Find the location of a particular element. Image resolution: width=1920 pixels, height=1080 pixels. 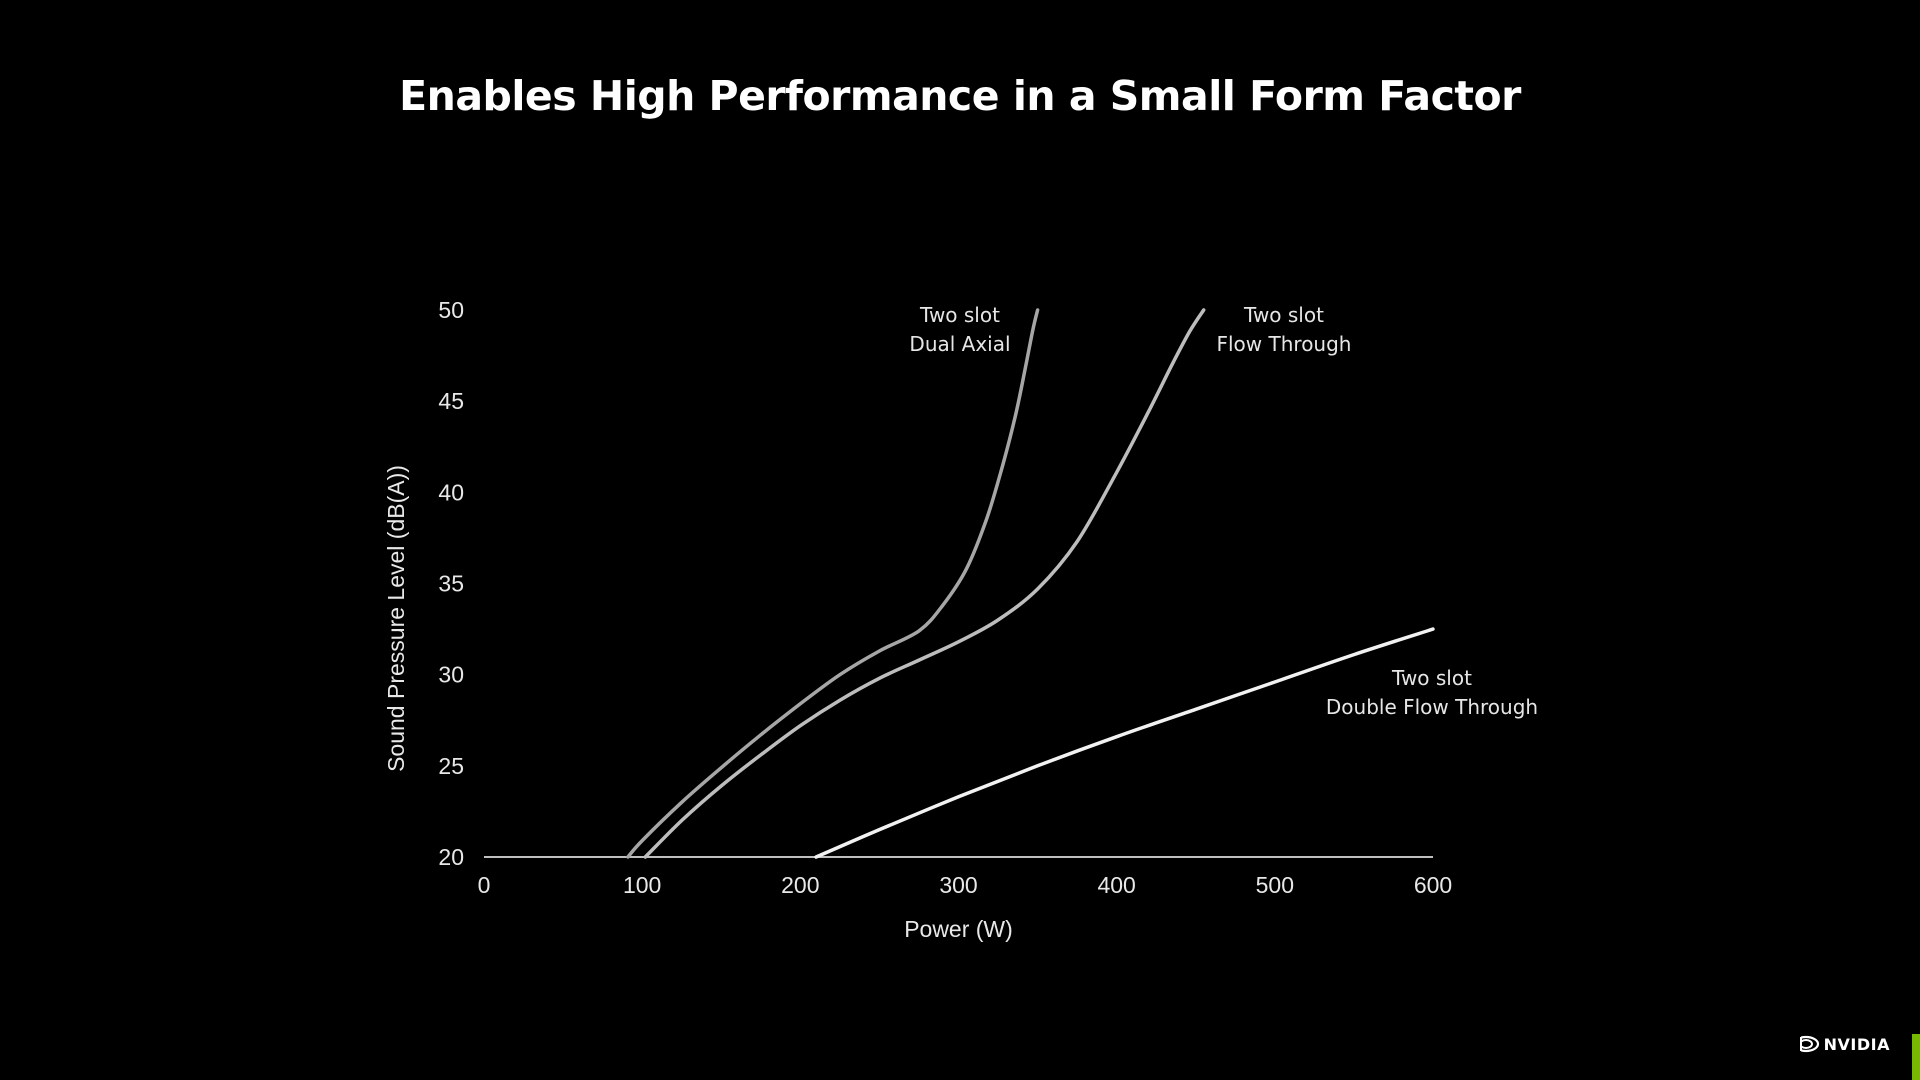

accent-bar is located at coordinates (1916, 1057).